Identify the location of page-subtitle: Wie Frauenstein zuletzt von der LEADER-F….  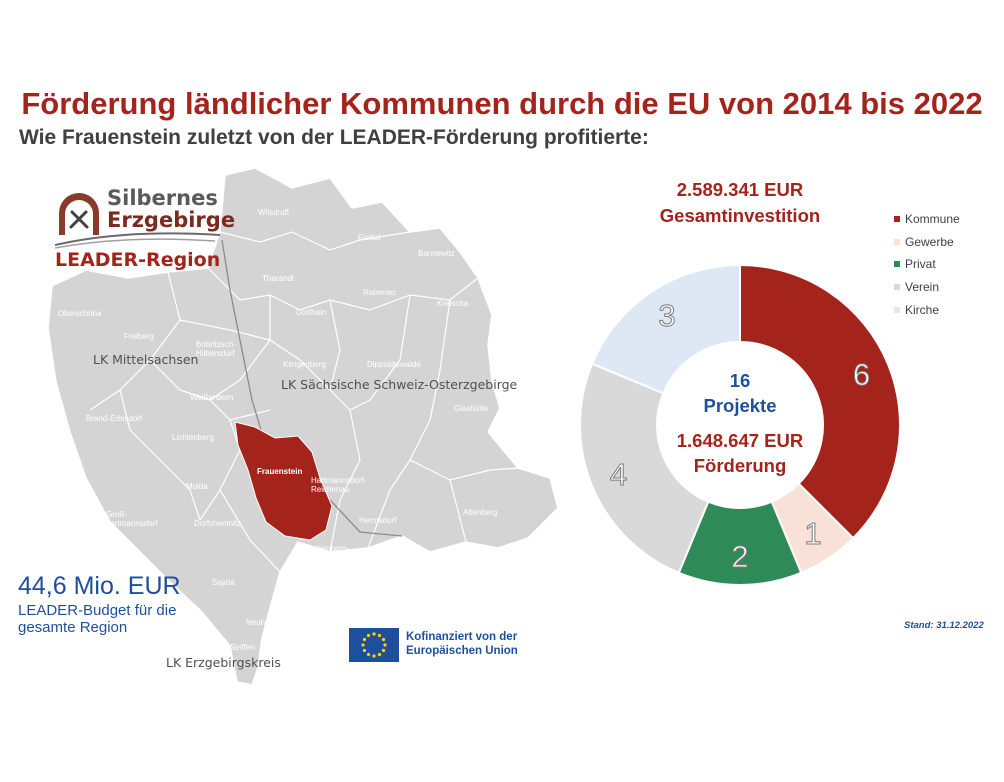
(334, 137).